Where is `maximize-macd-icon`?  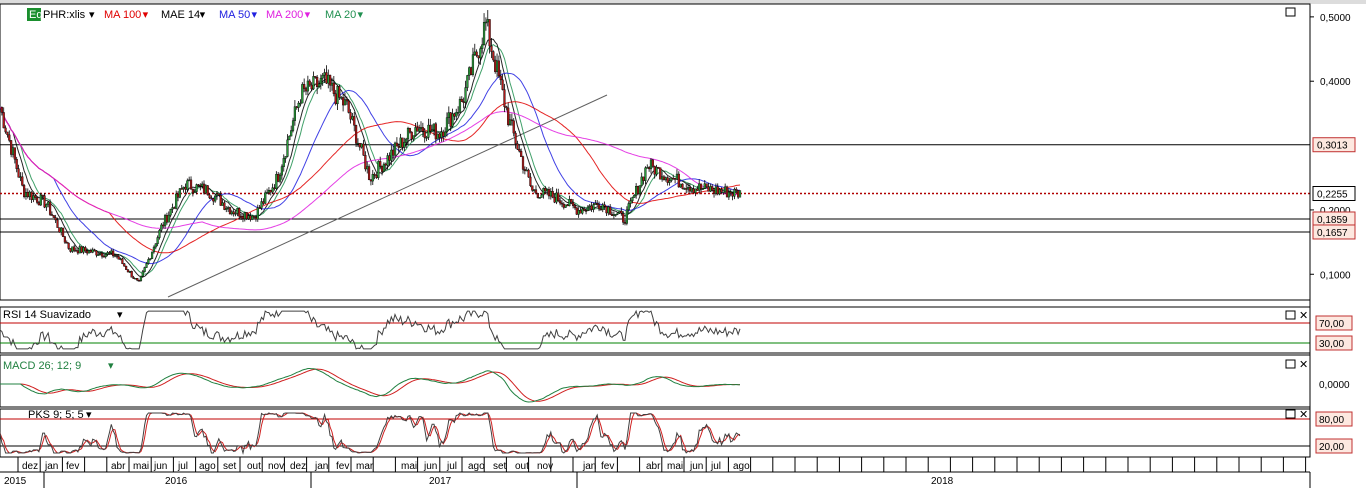 maximize-macd-icon is located at coordinates (1290, 364).